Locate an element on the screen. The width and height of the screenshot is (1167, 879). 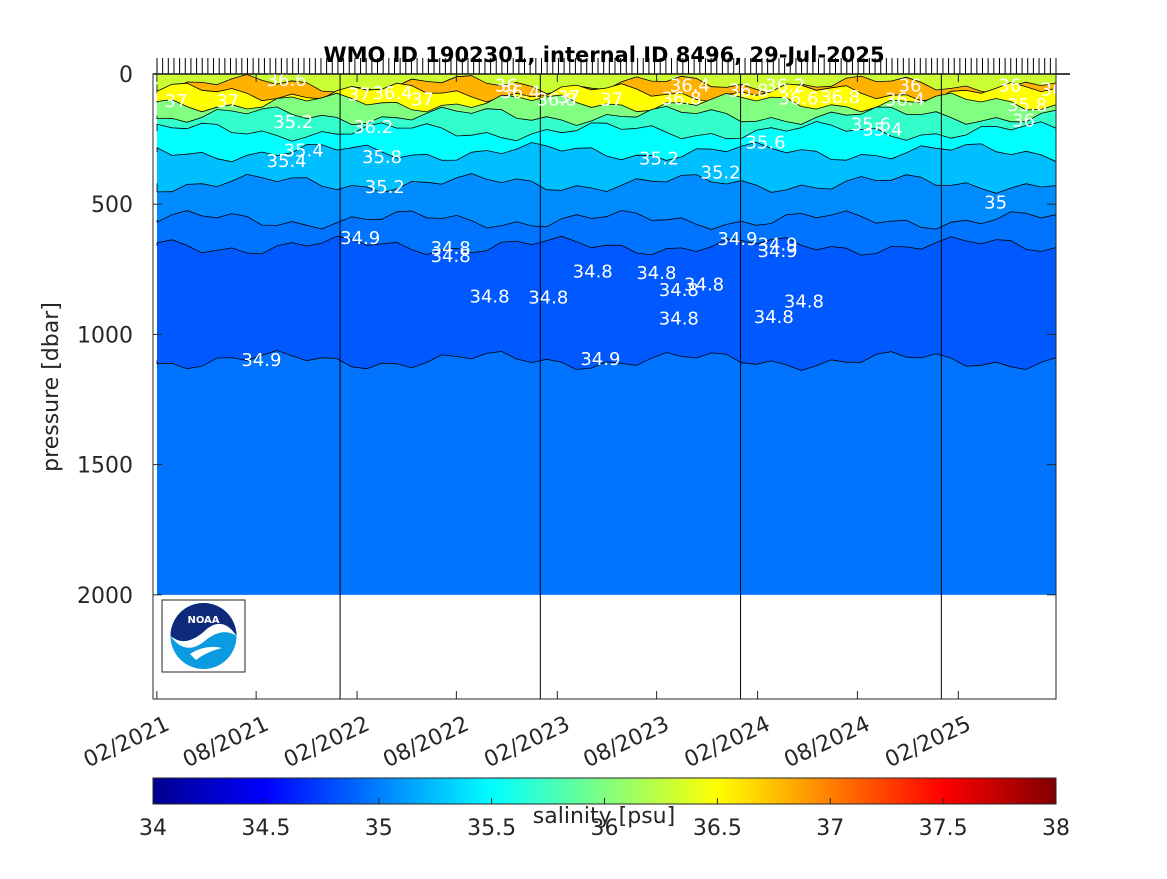
colorbar-tick-label: 36 is located at coordinates (605, 828).